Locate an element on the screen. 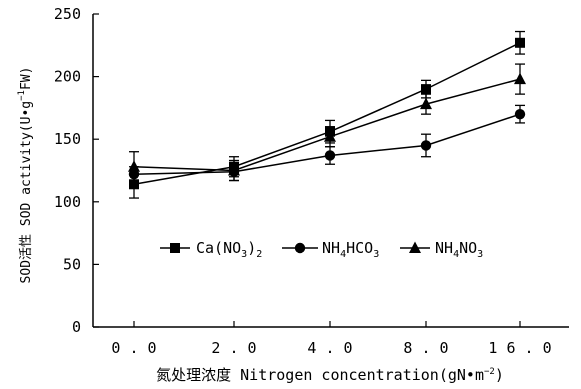 The height and width of the screenshot is (389, 581). legend-label: Ca(NO3)2 is located at coordinates (229, 249).